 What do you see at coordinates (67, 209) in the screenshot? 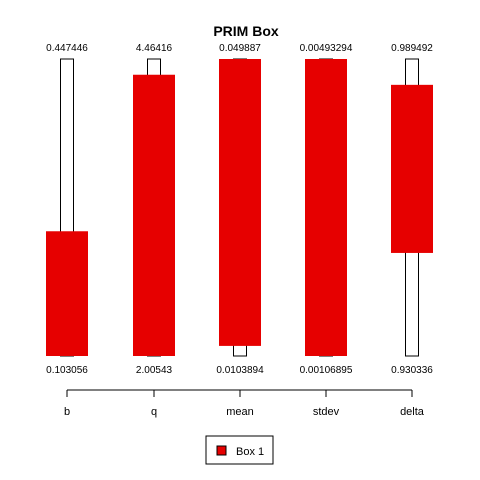
I see `range-b: 0.447446 0.103056` at bounding box center [67, 209].